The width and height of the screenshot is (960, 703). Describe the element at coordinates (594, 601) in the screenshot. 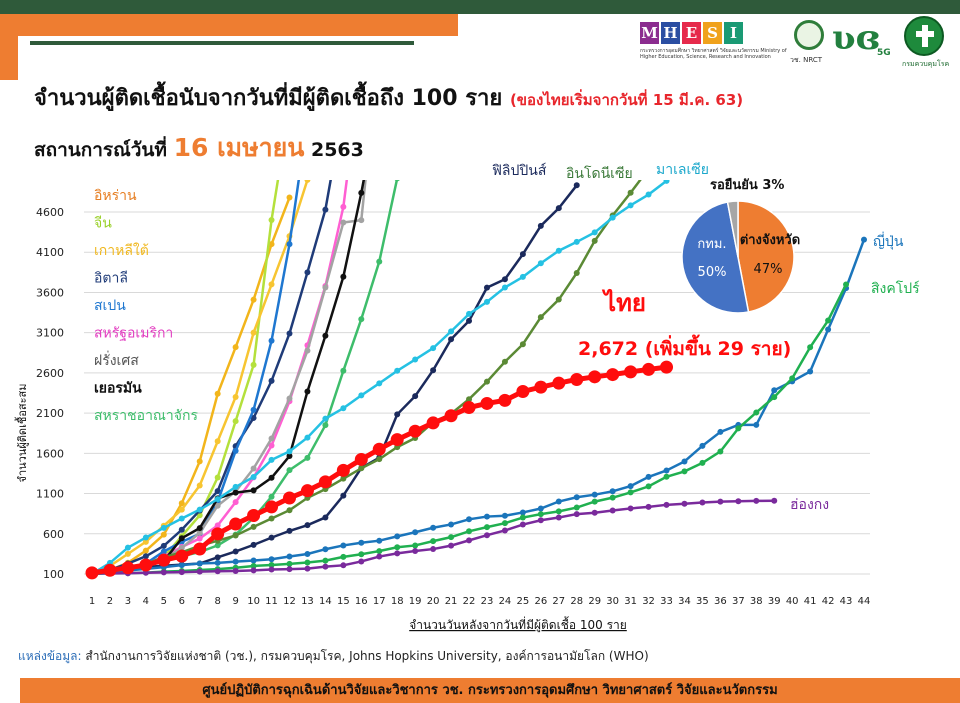

I see `x-tick-label: 29` at that location.